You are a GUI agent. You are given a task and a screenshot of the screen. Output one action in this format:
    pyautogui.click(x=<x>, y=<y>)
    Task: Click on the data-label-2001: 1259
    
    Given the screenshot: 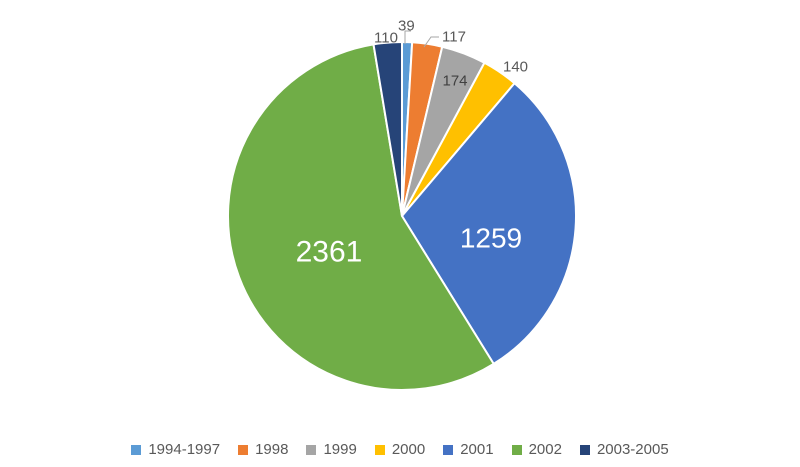 What is the action you would take?
    pyautogui.click(x=491, y=238)
    